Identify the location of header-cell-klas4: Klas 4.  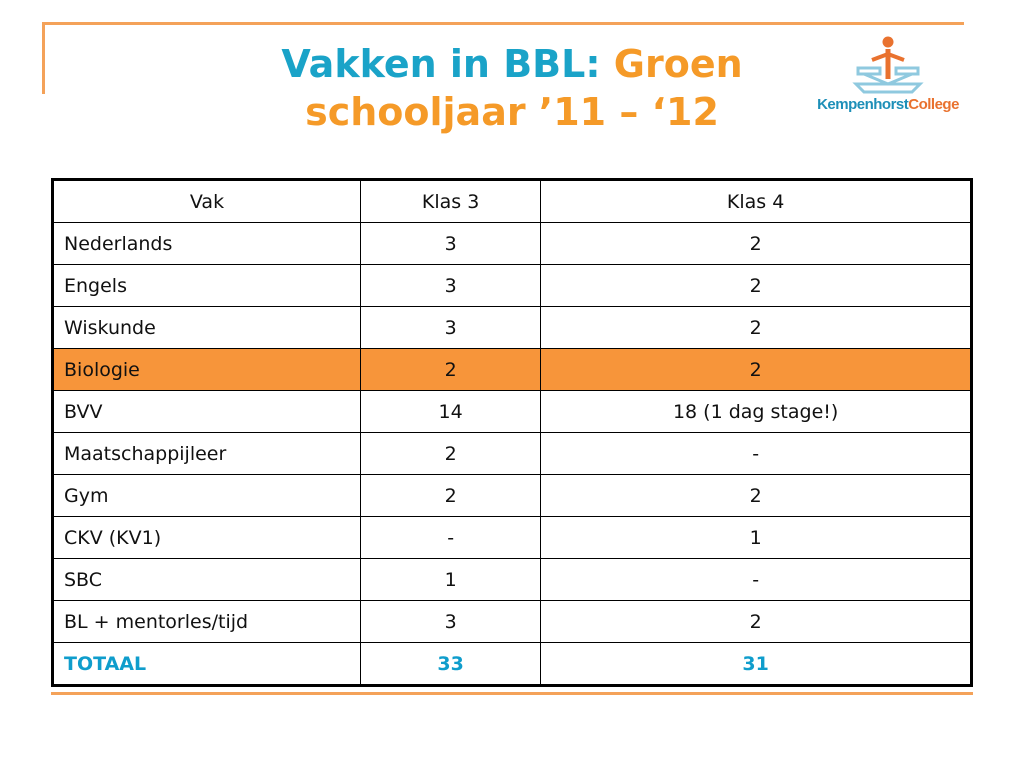
(756, 201).